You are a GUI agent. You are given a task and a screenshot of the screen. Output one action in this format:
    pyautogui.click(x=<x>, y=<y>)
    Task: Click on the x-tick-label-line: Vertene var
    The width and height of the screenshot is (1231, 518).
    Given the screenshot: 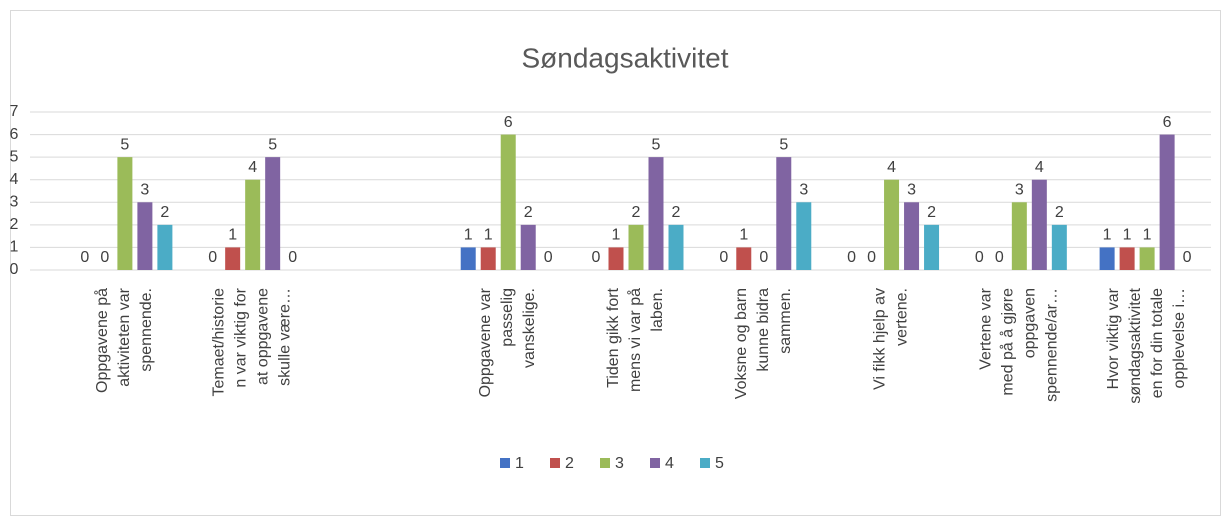 What is the action you would take?
    pyautogui.click(x=986, y=328)
    